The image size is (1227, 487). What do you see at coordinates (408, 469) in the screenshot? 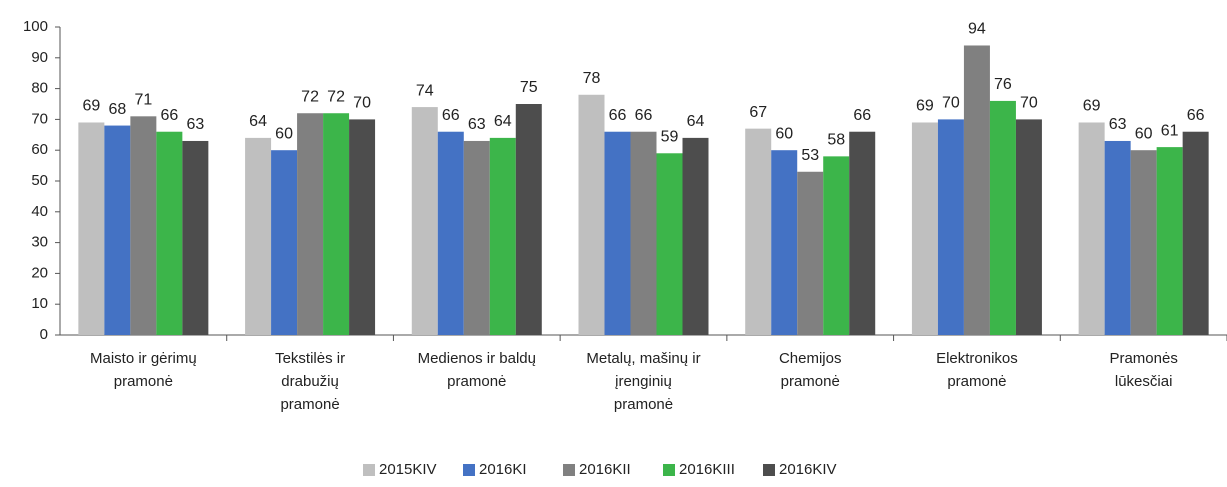
I see `legend-label: 2015KIV` at bounding box center [408, 469].